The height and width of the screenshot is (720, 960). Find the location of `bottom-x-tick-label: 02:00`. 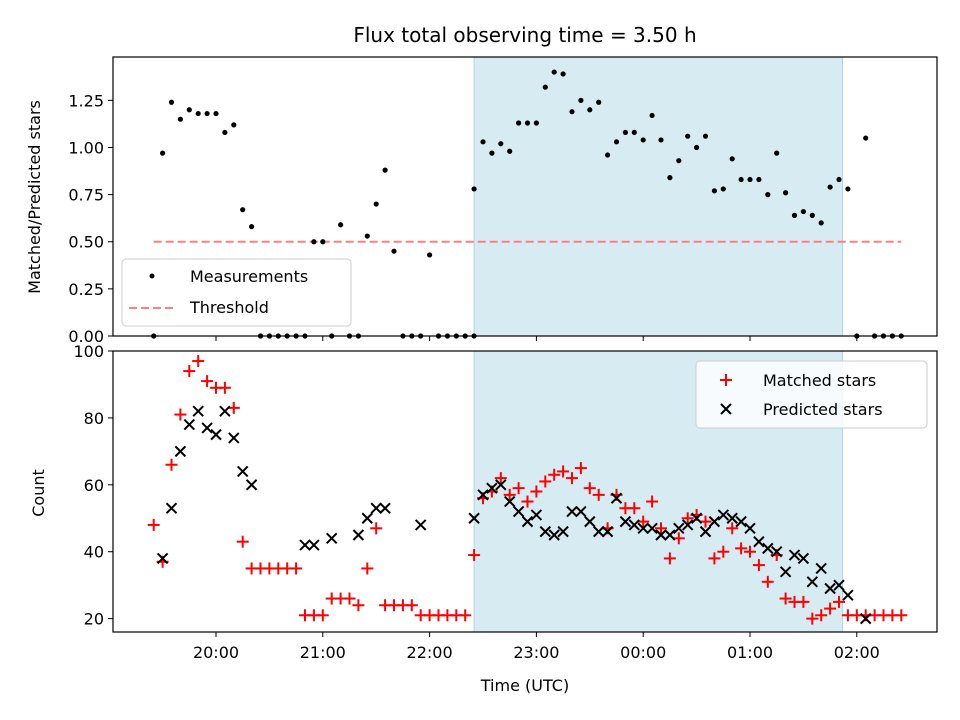

bottom-x-tick-label: 02:00 is located at coordinates (857, 652).